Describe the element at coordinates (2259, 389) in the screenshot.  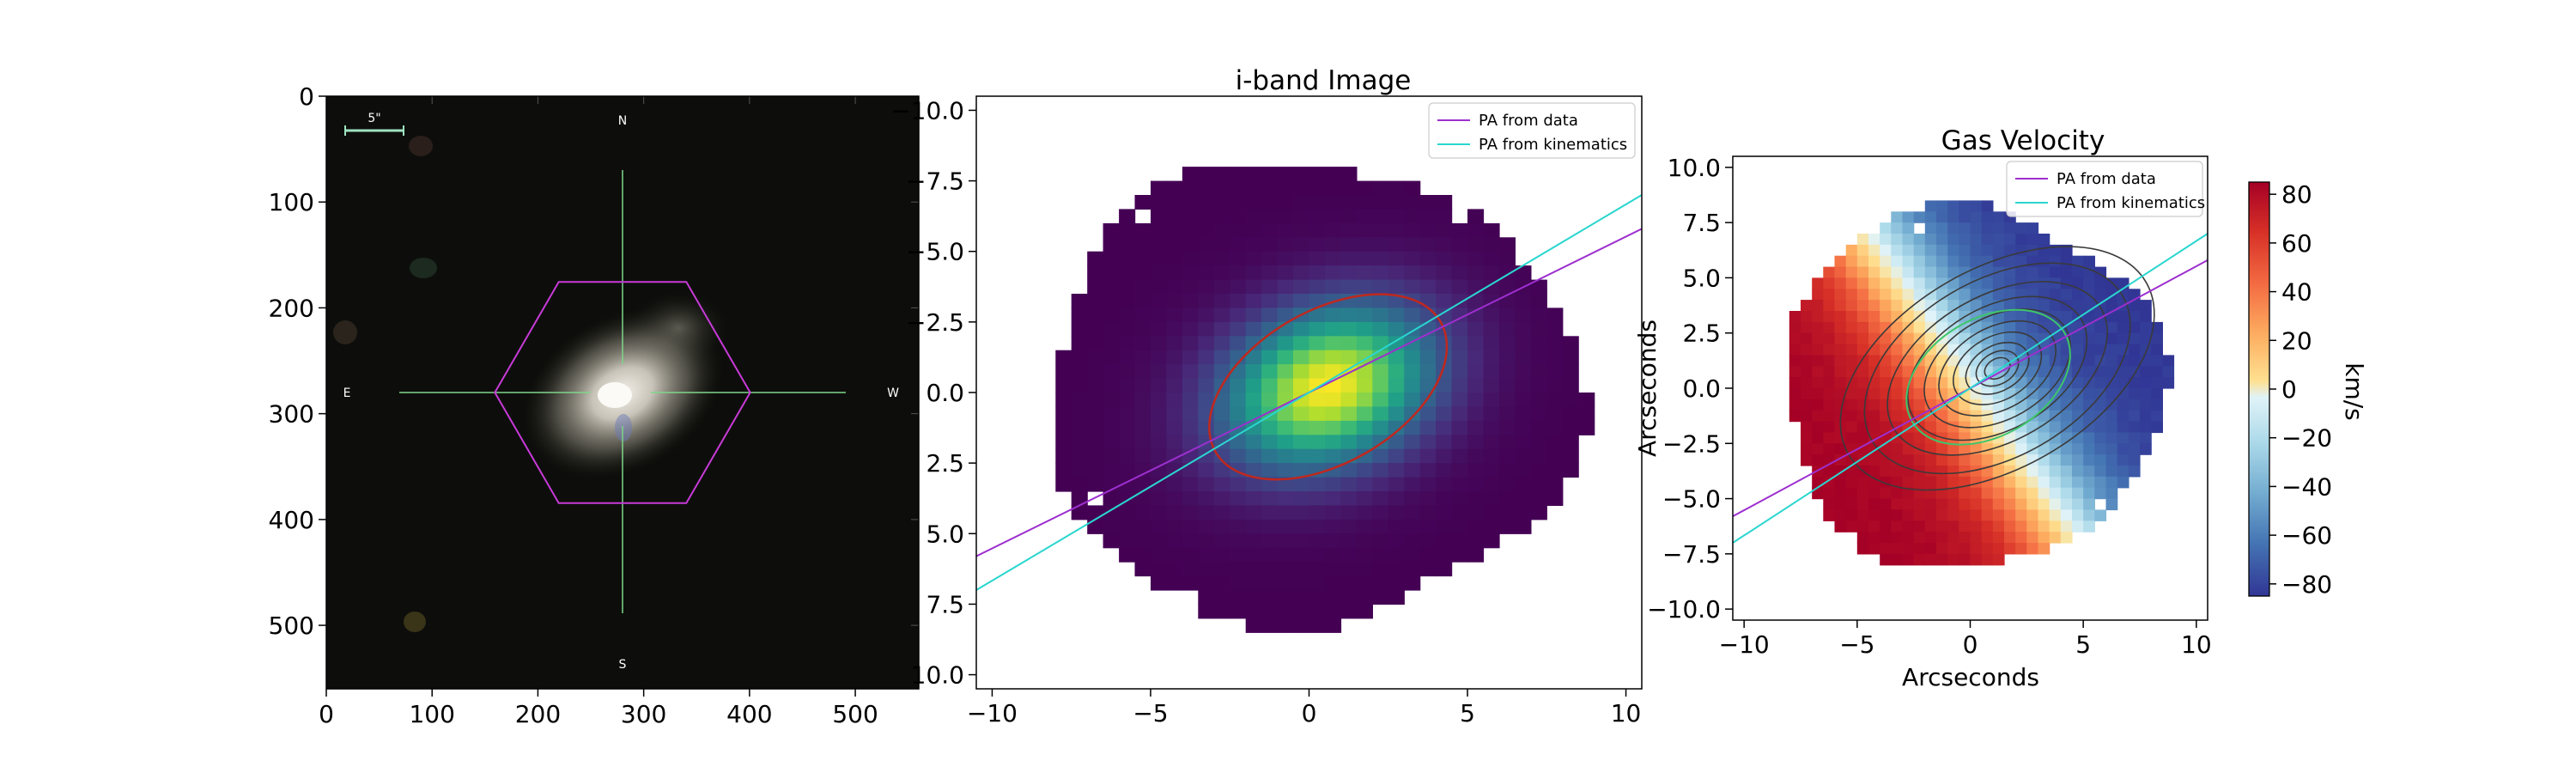
I see `colorbar` at that location.